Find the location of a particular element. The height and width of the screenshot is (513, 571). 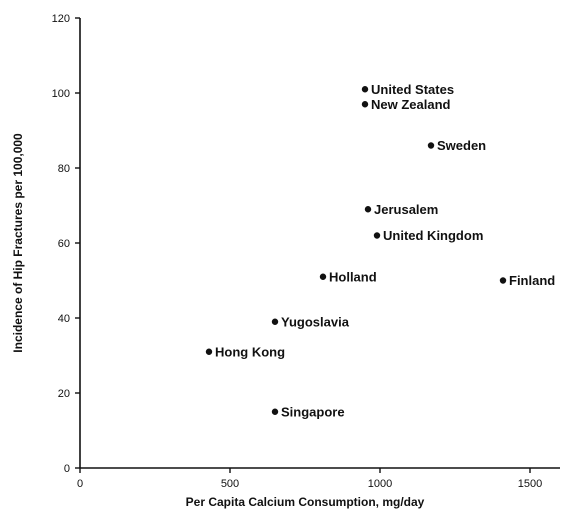

y-ticks: 0 20 40 60 80 100 120 is located at coordinates (66, 244).